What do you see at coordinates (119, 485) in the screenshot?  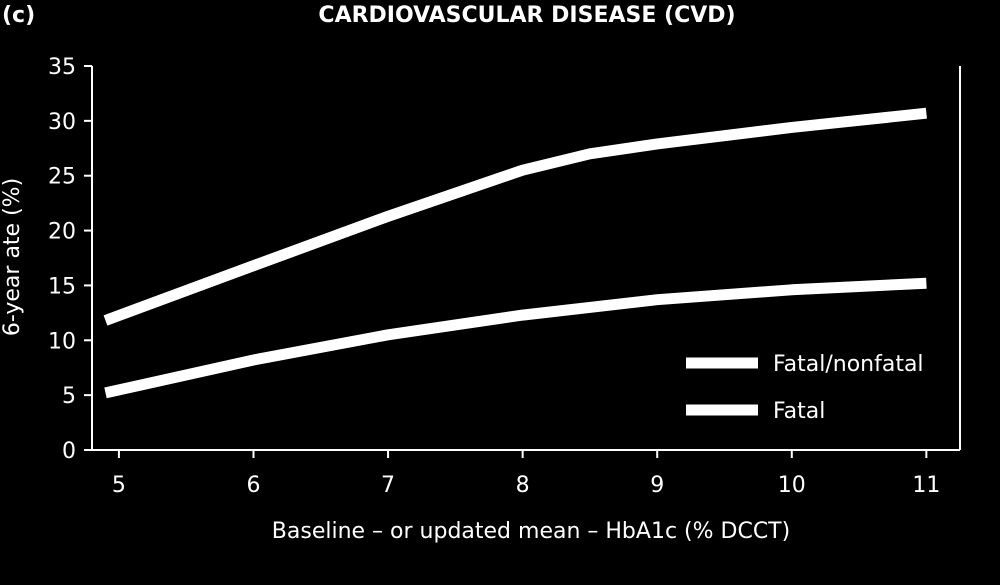 I see `x-tick-label: 5` at bounding box center [119, 485].